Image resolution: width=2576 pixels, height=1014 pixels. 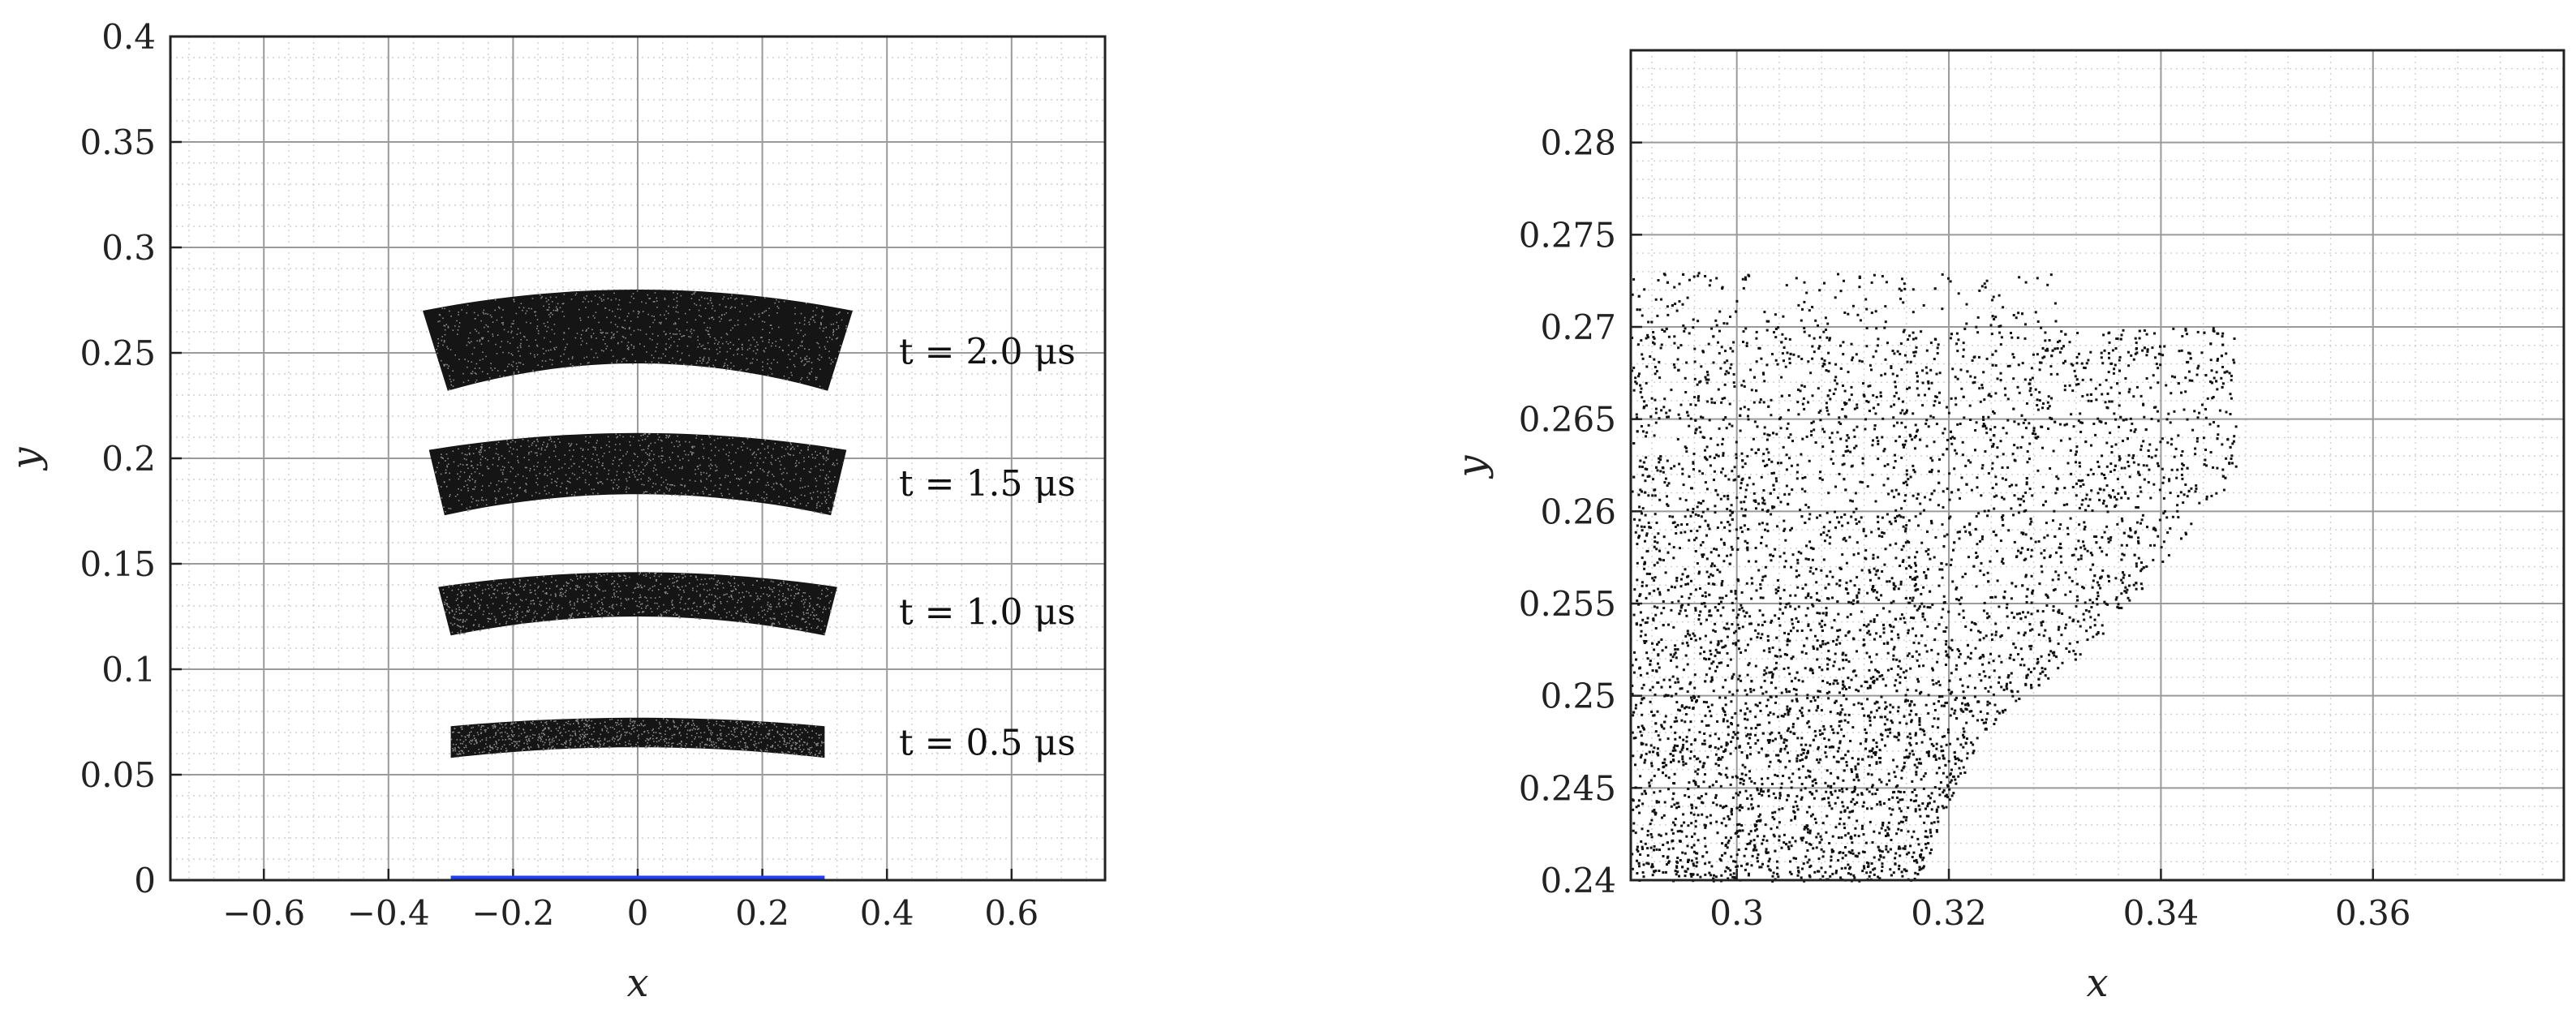 I want to click on y-tick-label: 0.15, so click(x=118, y=564).